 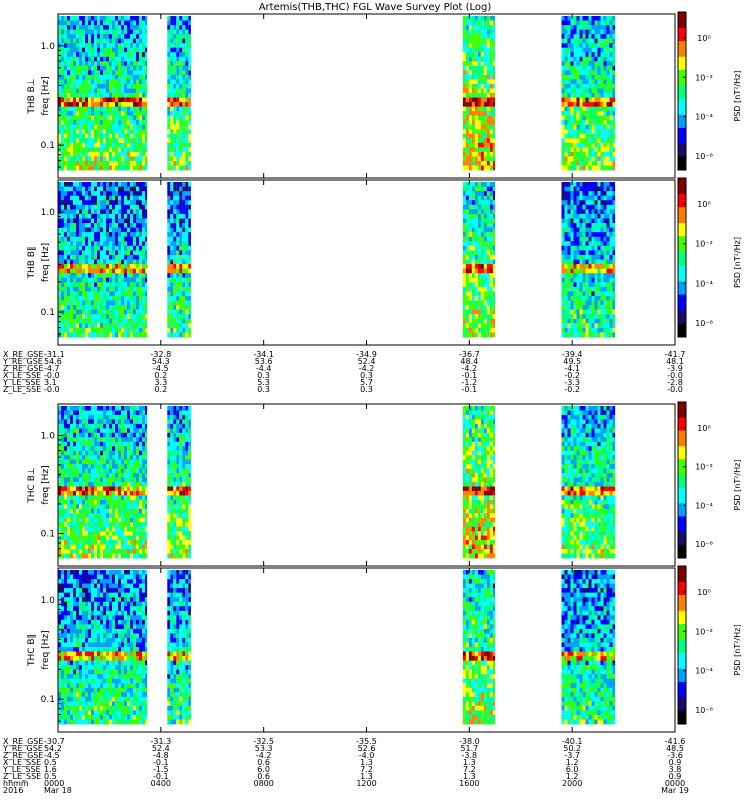 What do you see at coordinates (737, 96) in the screenshot?
I see `zlabel: PSD [nT²/Hz]` at bounding box center [737, 96].